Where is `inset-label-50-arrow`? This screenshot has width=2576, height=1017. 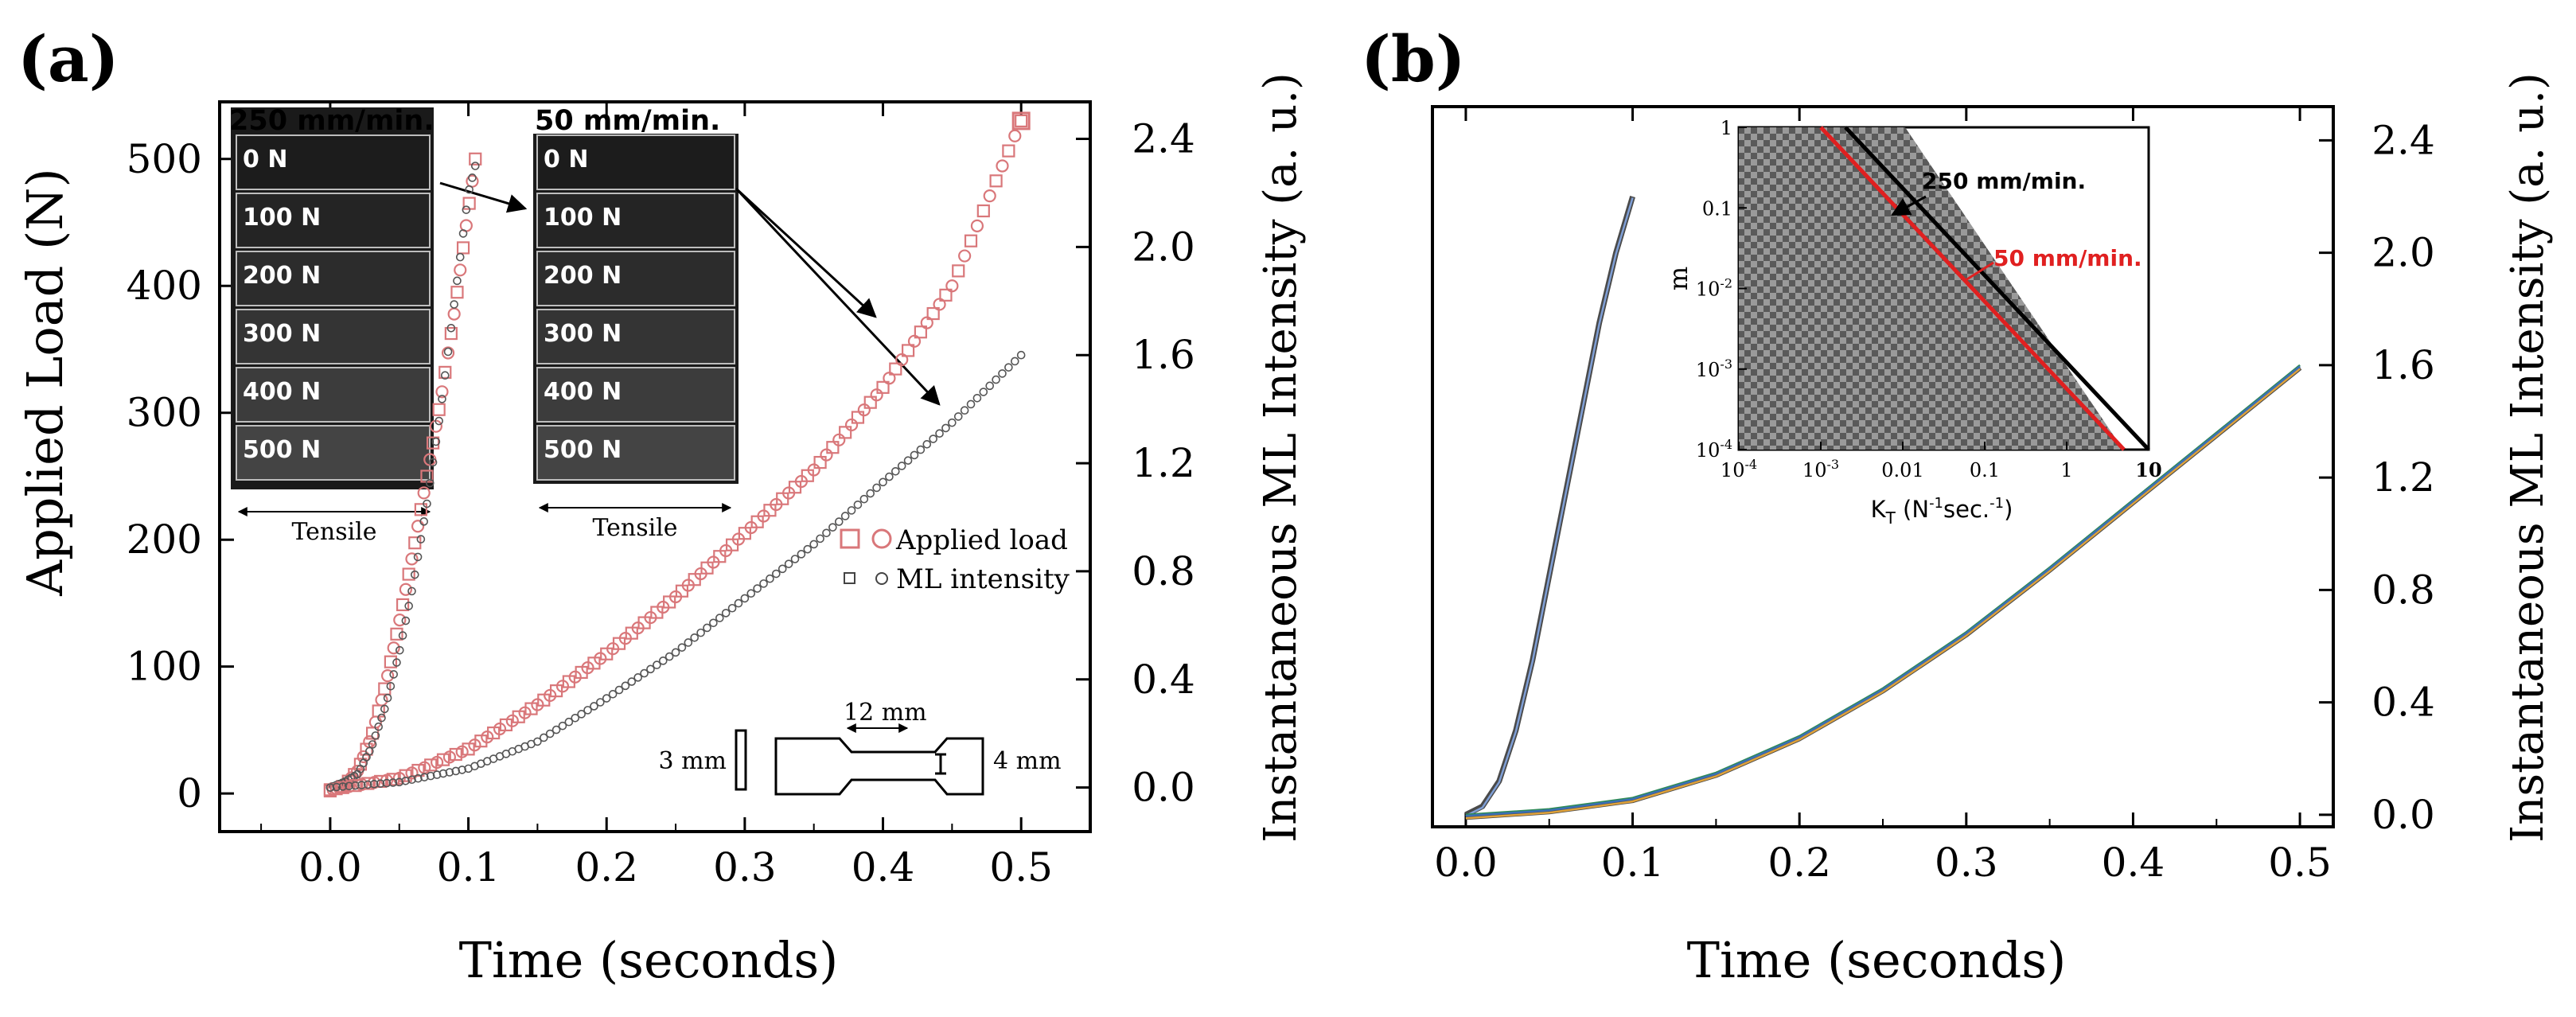 inset-label-50-arrow is located at coordinates (1979, 271).